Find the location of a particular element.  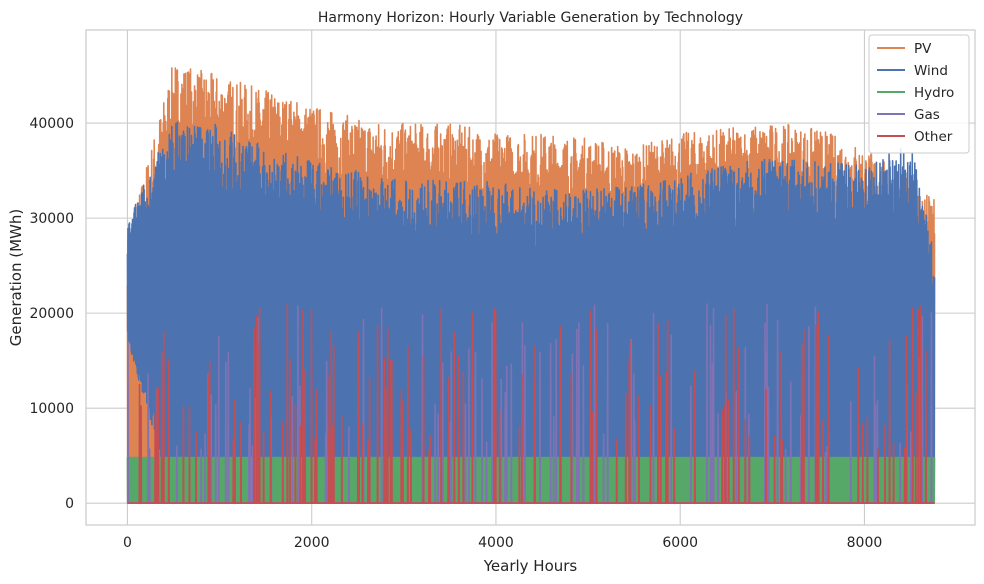

legend-label-pv: PV is located at coordinates (923, 49).